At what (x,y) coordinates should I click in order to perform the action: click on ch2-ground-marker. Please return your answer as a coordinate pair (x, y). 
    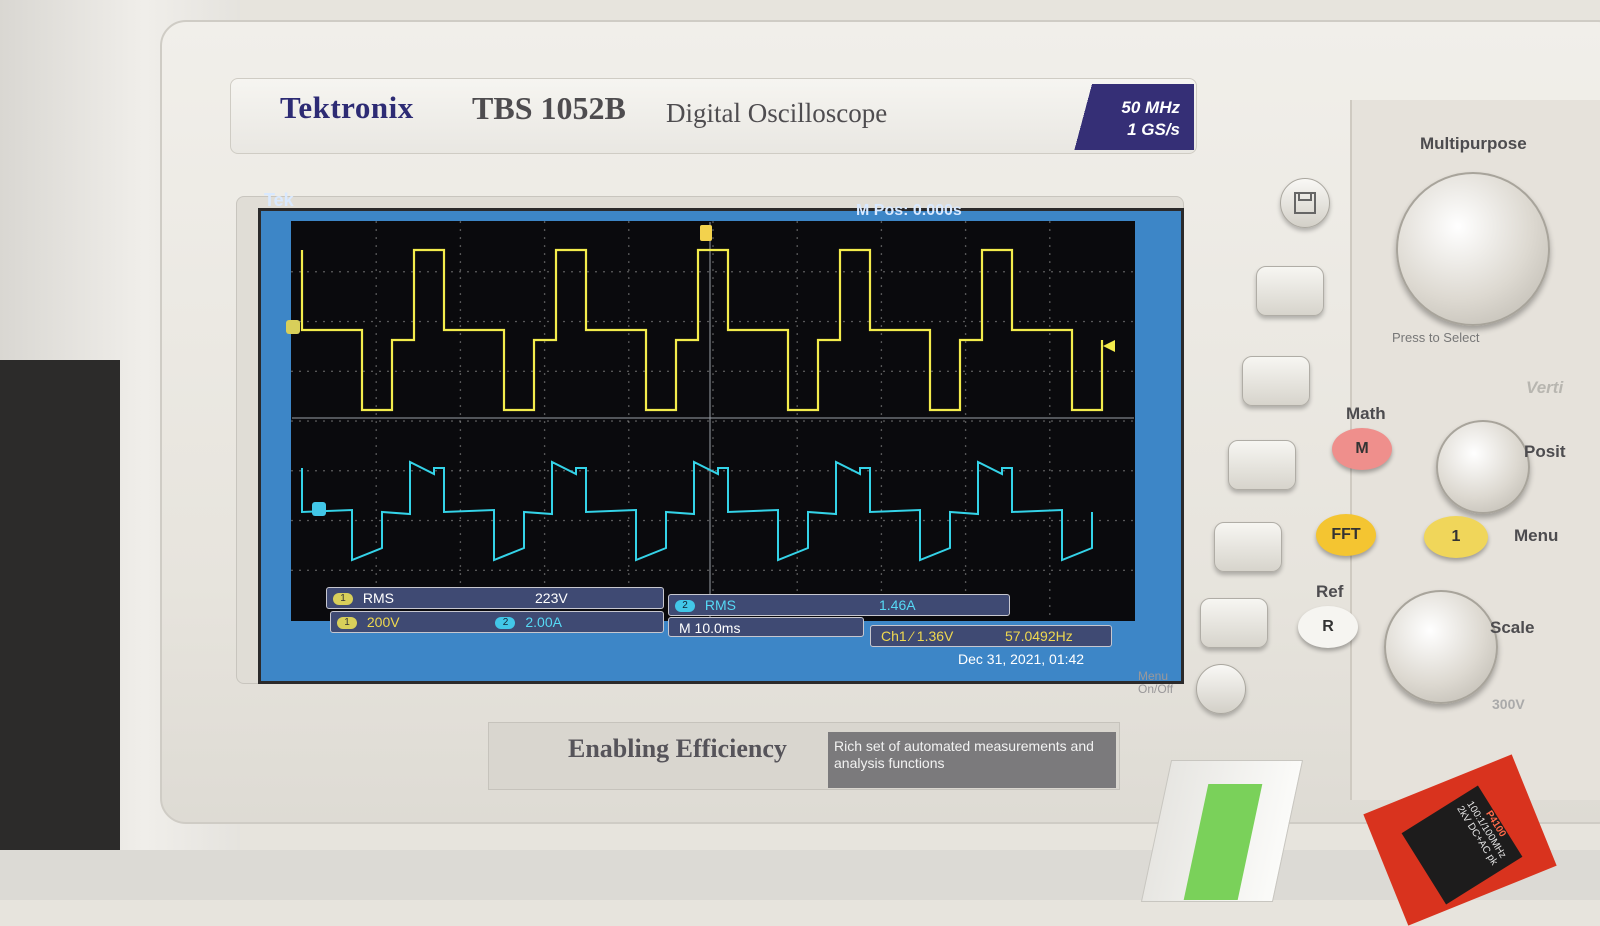
    Looking at the image, I should click on (319, 509).